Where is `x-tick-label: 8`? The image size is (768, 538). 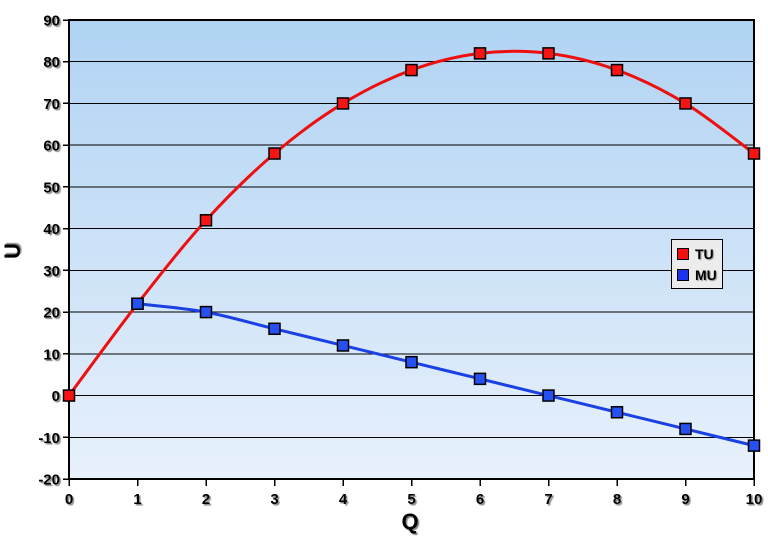 x-tick-label: 8 is located at coordinates (617, 499).